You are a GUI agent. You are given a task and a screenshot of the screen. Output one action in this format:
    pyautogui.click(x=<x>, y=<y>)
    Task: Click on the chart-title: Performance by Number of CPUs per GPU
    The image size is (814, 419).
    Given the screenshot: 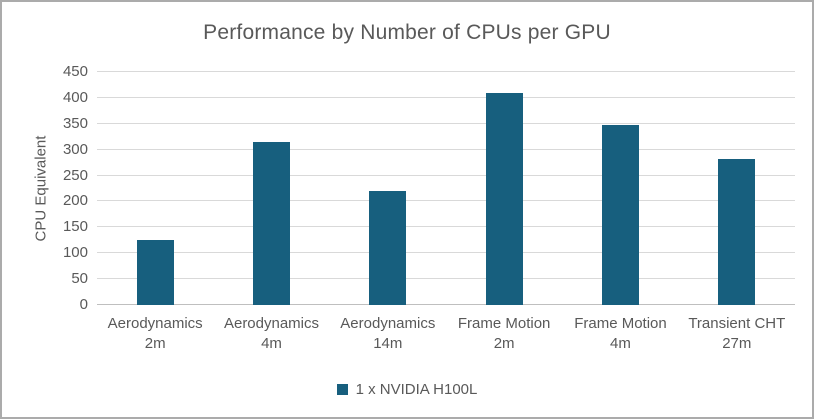 What is the action you would take?
    pyautogui.click(x=407, y=32)
    